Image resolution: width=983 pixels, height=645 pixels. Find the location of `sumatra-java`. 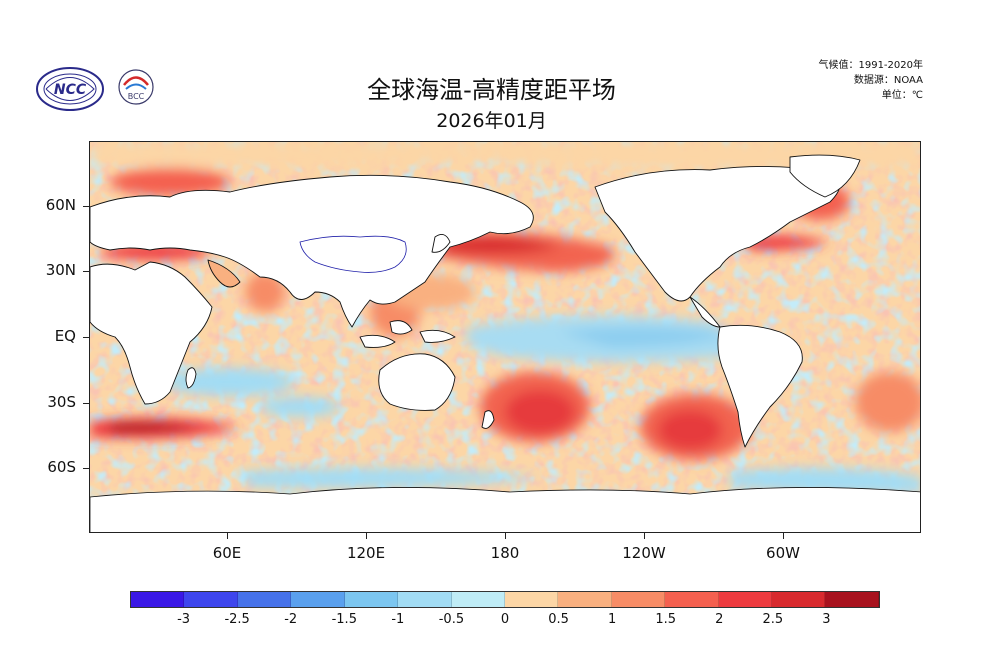

sumatra-java is located at coordinates (377, 341).